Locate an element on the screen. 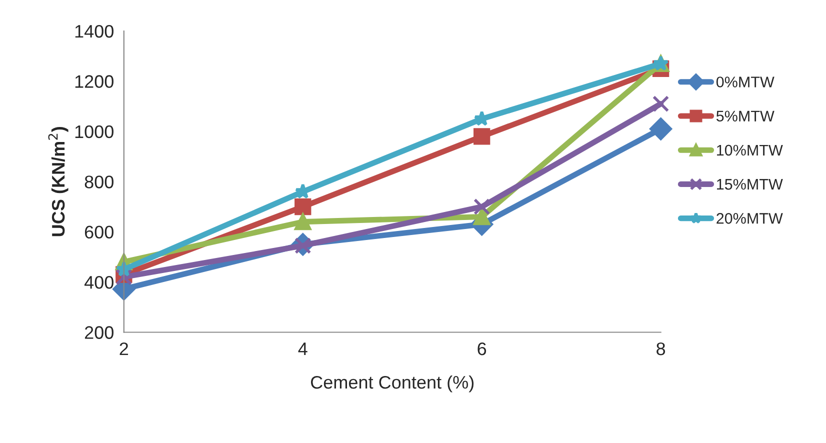 The height and width of the screenshot is (443, 826). x-tick-label: 6 is located at coordinates (482, 349).